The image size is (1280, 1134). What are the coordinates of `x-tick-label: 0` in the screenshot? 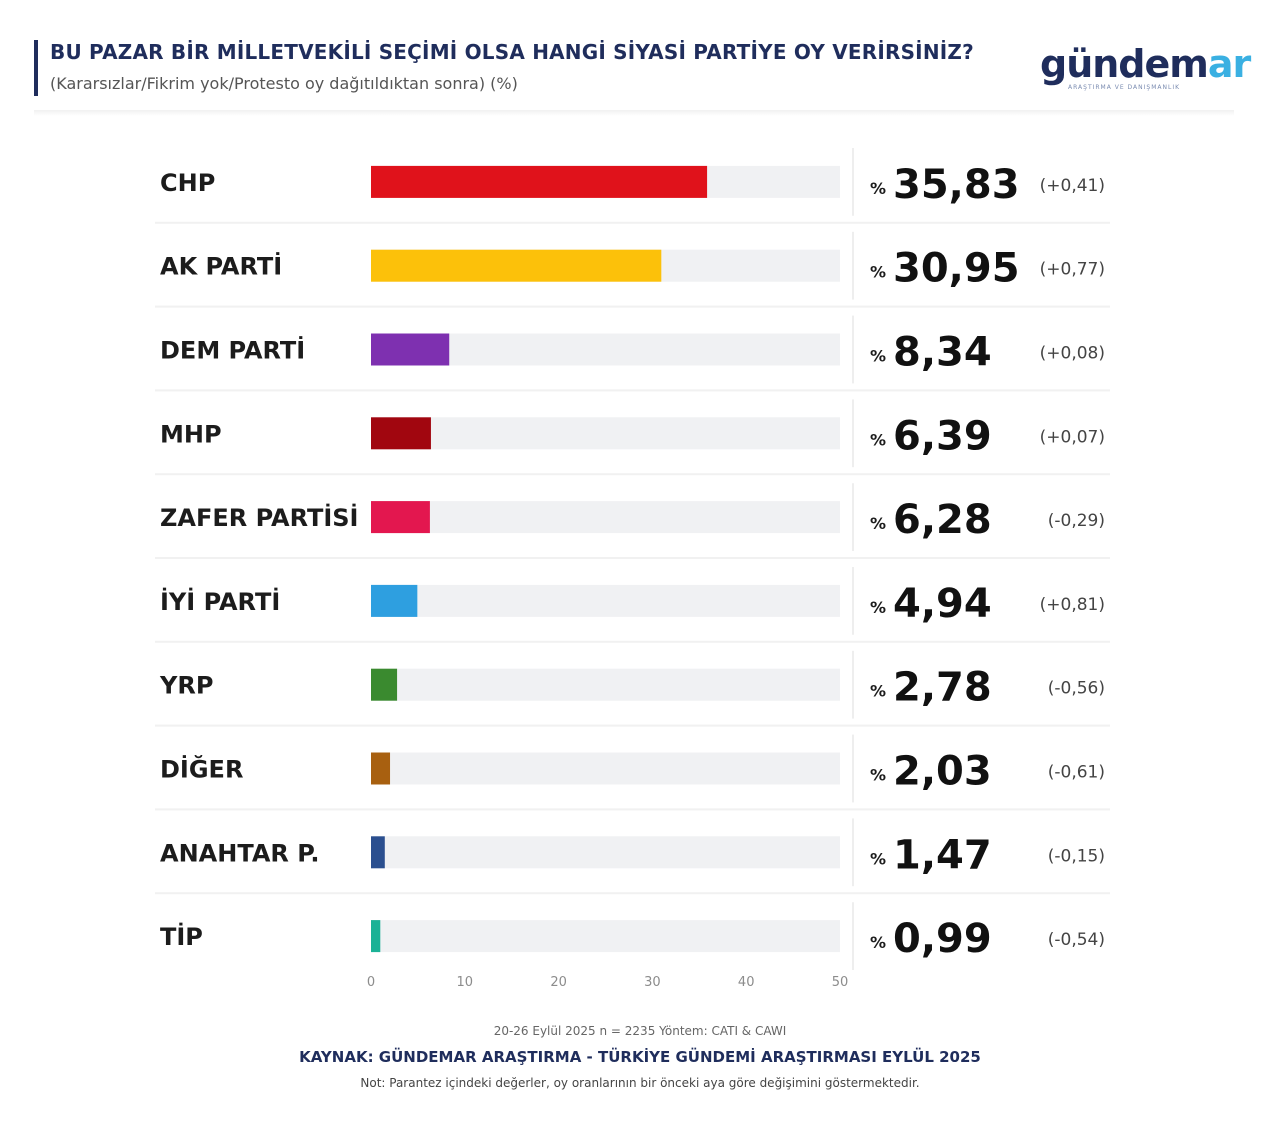 It's located at (371, 982).